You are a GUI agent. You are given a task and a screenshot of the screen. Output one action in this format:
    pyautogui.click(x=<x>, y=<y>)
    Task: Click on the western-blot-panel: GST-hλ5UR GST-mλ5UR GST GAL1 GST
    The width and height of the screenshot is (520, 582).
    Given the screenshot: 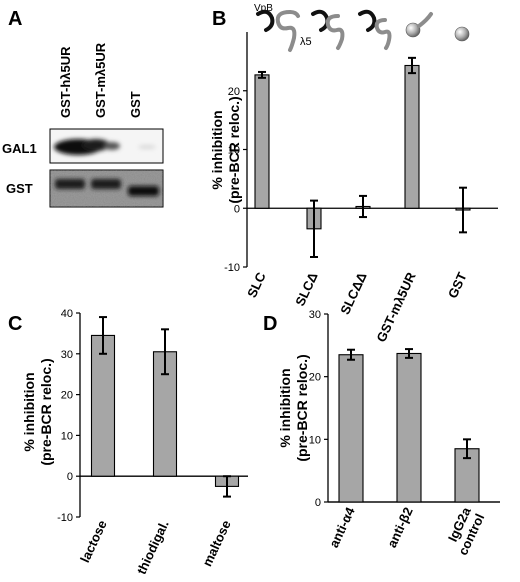 What is the action you would take?
    pyautogui.click(x=83, y=125)
    